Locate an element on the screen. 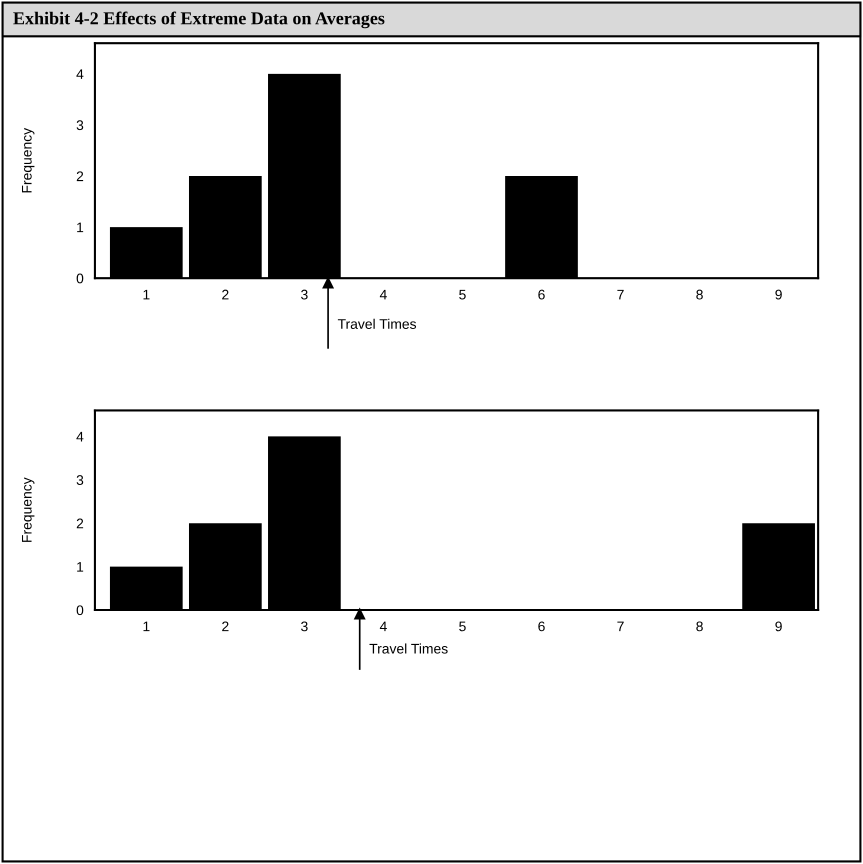 The image size is (863, 864). chart-title: Exhibit 4-2 Effects of Extreme Data on Averages is located at coordinates (198, 20).